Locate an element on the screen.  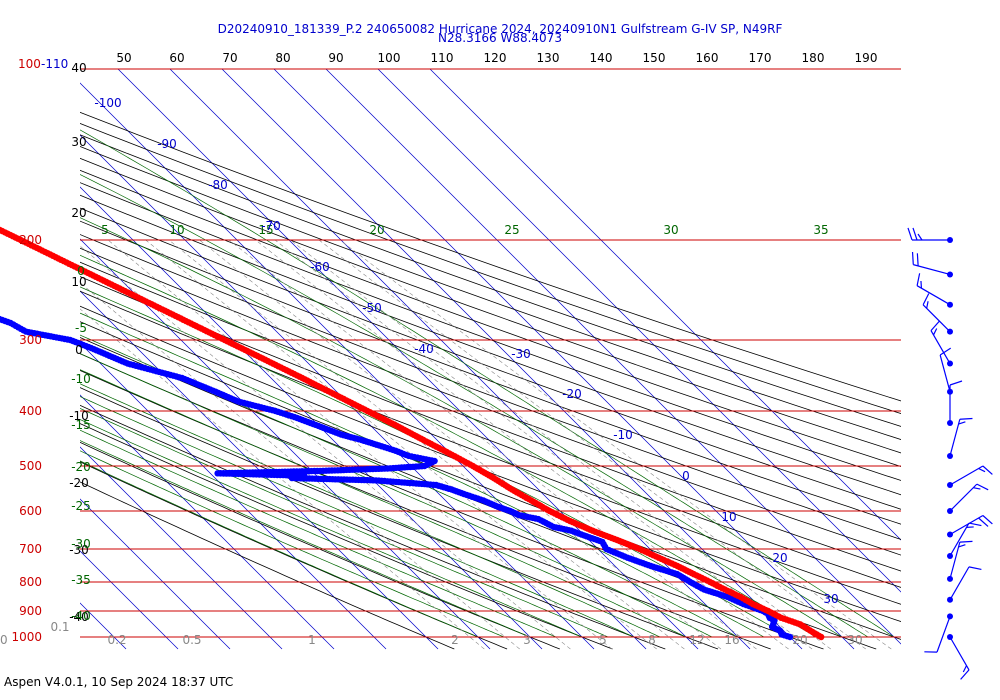
mixing-ratio-label: 16 is located at coordinates (731, 640).